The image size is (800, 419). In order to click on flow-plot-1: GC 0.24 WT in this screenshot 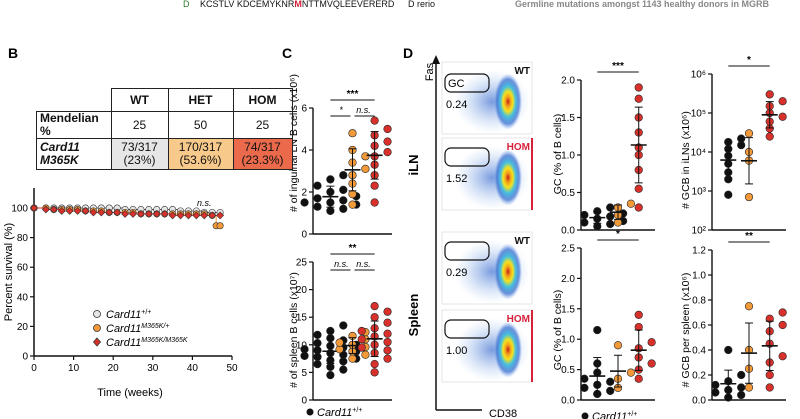, I will do `click(487, 98)`.